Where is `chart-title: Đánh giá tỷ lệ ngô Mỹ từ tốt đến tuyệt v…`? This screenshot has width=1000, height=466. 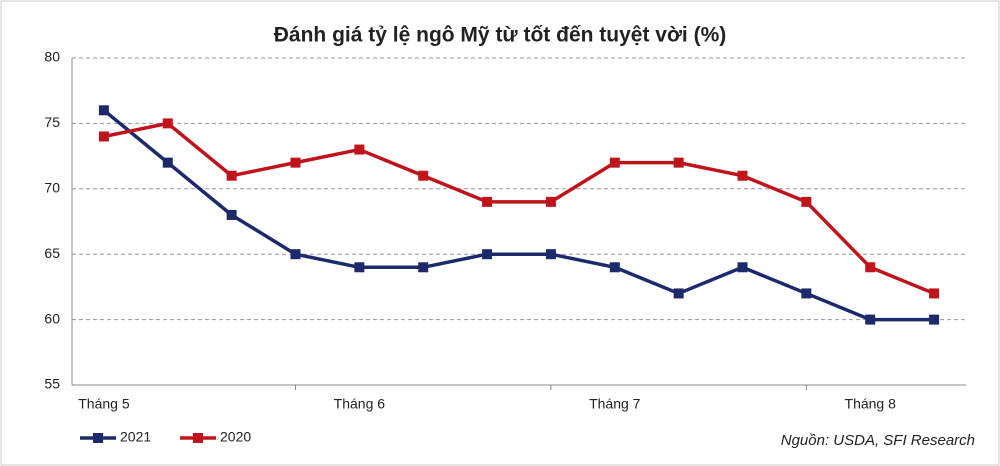 chart-title: Đánh giá tỷ lệ ngô Mỹ từ tốt đến tuyệt v… is located at coordinates (500, 35).